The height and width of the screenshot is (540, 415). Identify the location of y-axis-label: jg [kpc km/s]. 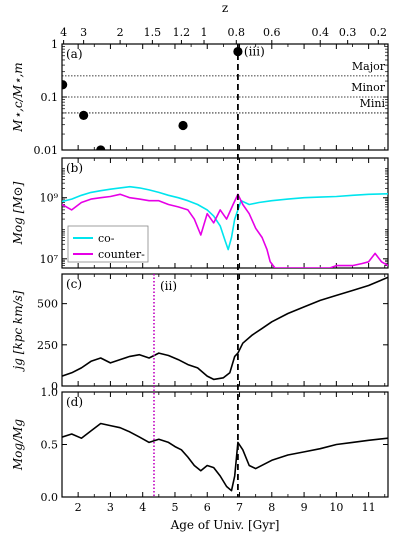
(18, 331).